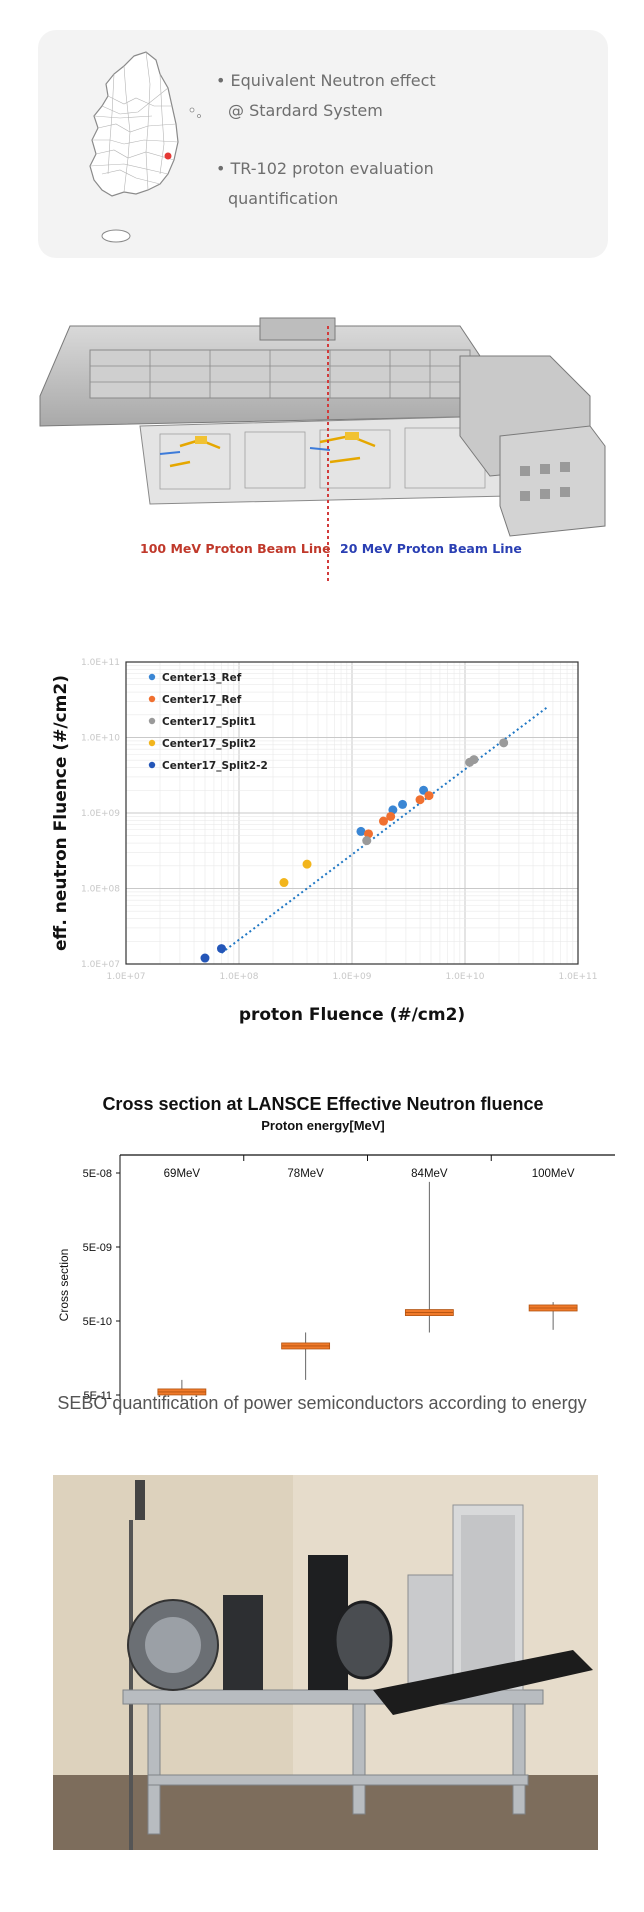 This screenshot has height=1912, width=644. What do you see at coordinates (126, 977) in the screenshot?
I see `scatter-x-tick-label: 1.0E+07` at bounding box center [126, 977].